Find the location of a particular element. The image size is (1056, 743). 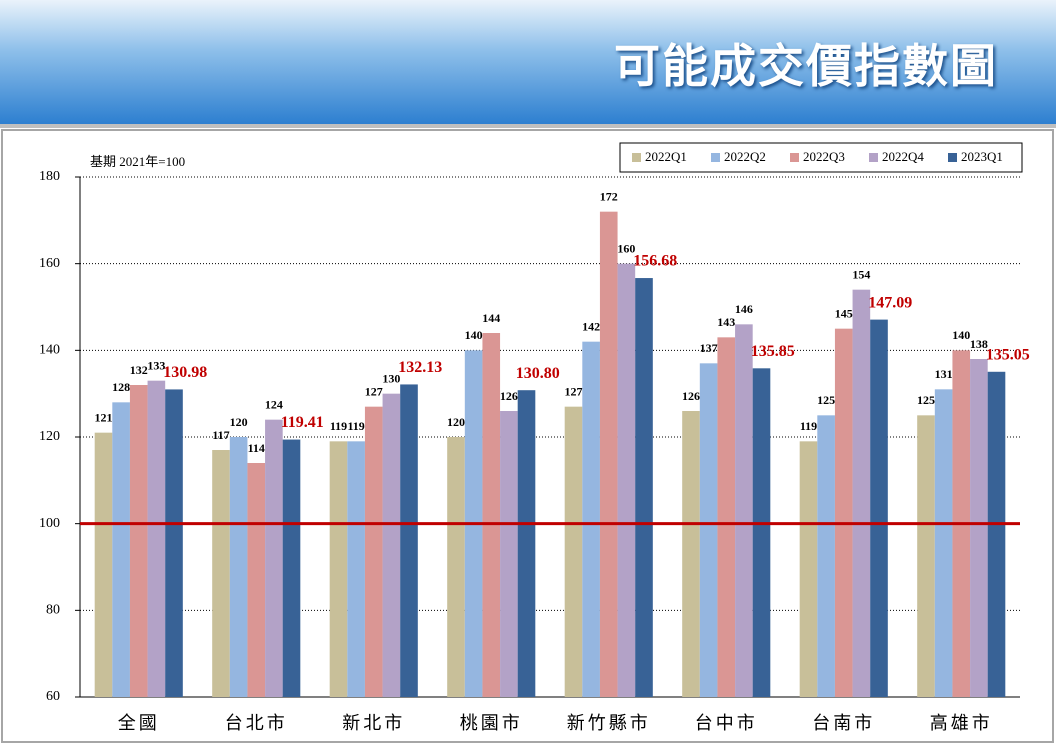

data-label: 119.41 is located at coordinates (302, 422).